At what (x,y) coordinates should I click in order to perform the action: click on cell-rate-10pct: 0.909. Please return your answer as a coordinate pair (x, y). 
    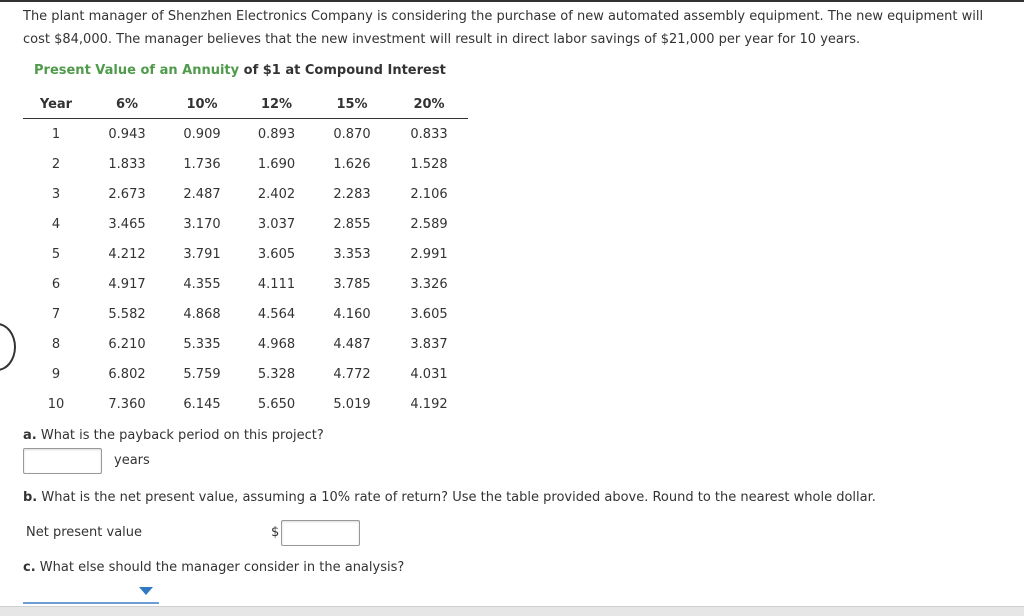
    Looking at the image, I should click on (202, 133).